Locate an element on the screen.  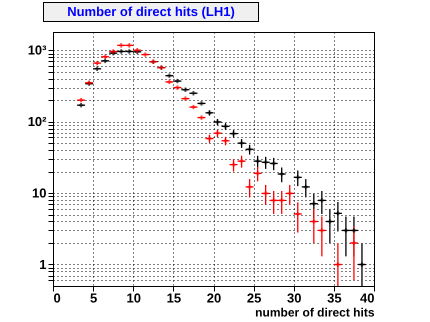
x-tick-label: 5 is located at coordinates (94, 298).